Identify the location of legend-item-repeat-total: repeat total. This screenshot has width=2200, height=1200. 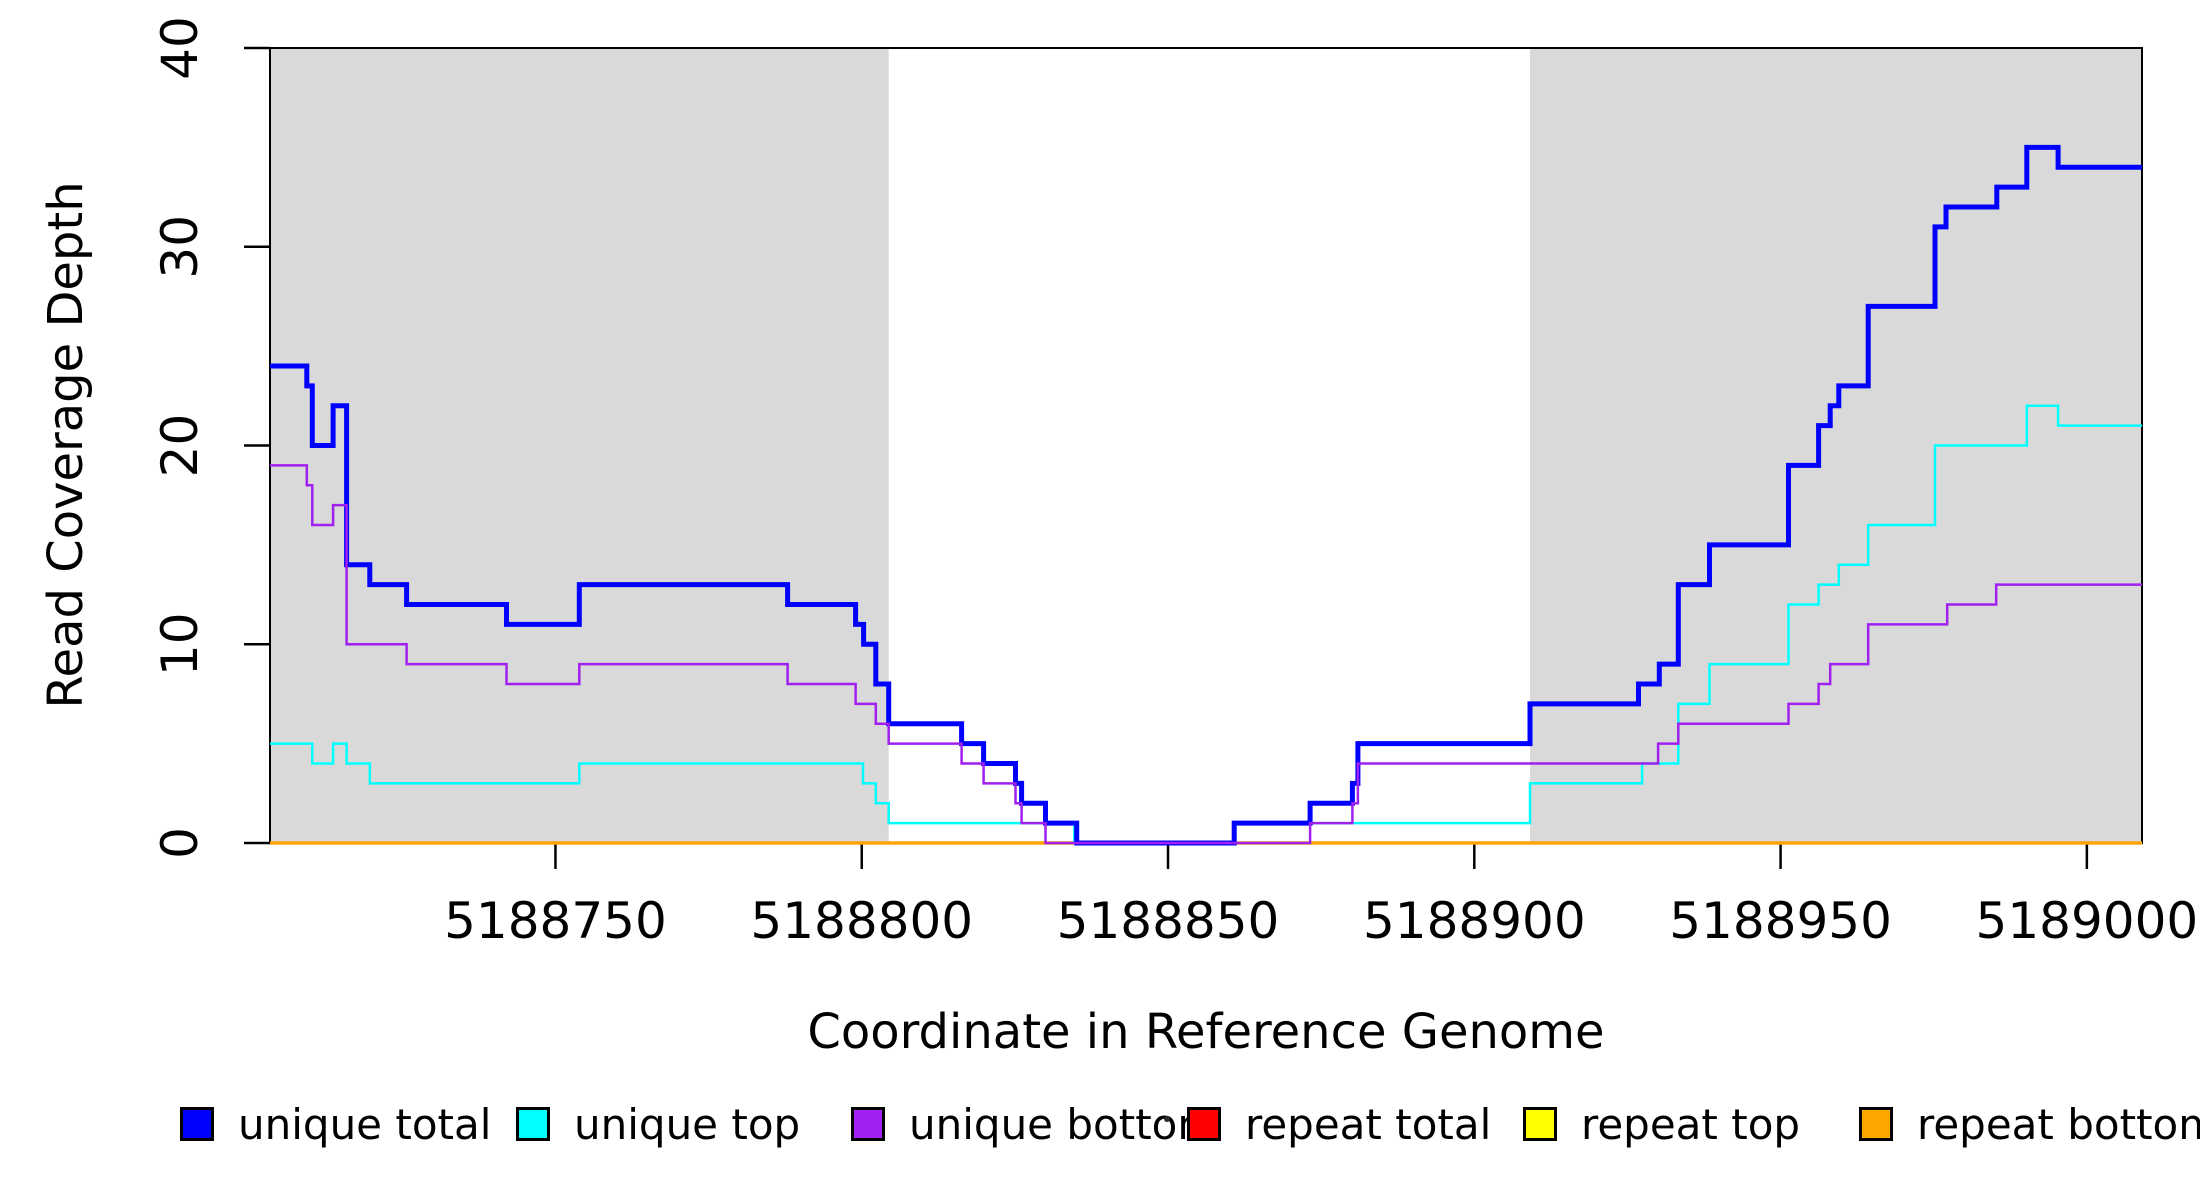
(1339, 1124).